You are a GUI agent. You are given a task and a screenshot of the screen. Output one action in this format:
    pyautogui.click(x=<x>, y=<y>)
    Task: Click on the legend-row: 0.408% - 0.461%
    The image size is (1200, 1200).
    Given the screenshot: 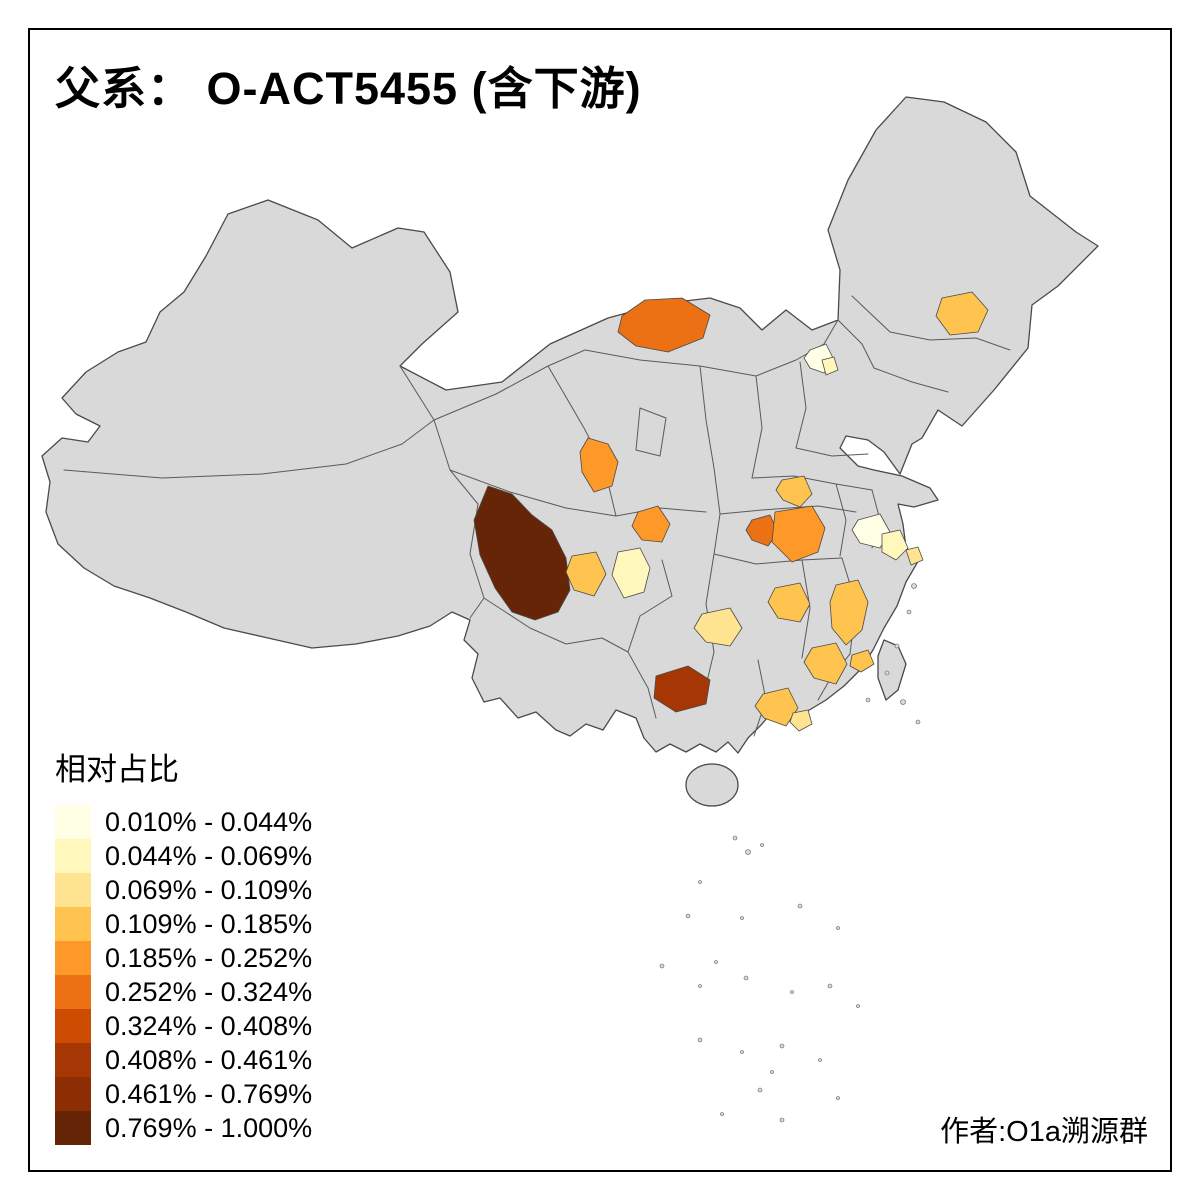 What is the action you would take?
    pyautogui.click(x=183, y=1060)
    